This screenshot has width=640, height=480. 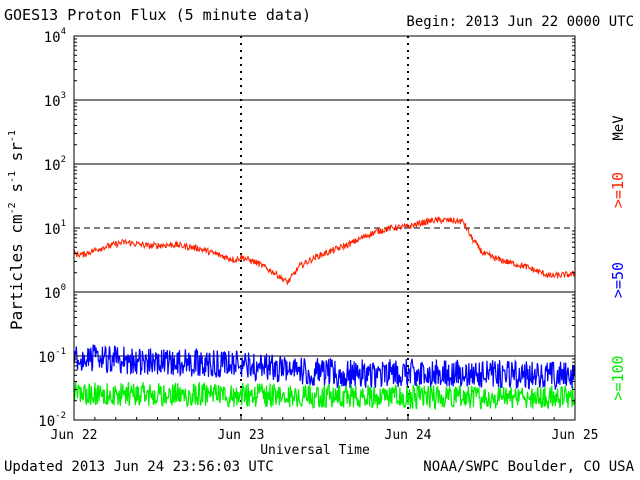 What do you see at coordinates (618, 280) in the screenshot?
I see `ge50-label: >=50` at bounding box center [618, 280].